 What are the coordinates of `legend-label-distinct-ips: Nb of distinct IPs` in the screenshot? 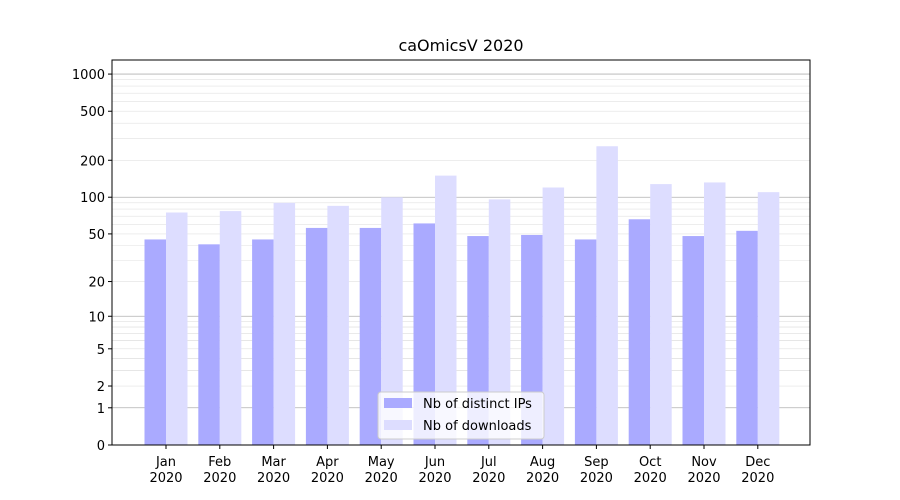 It's located at (477, 404).